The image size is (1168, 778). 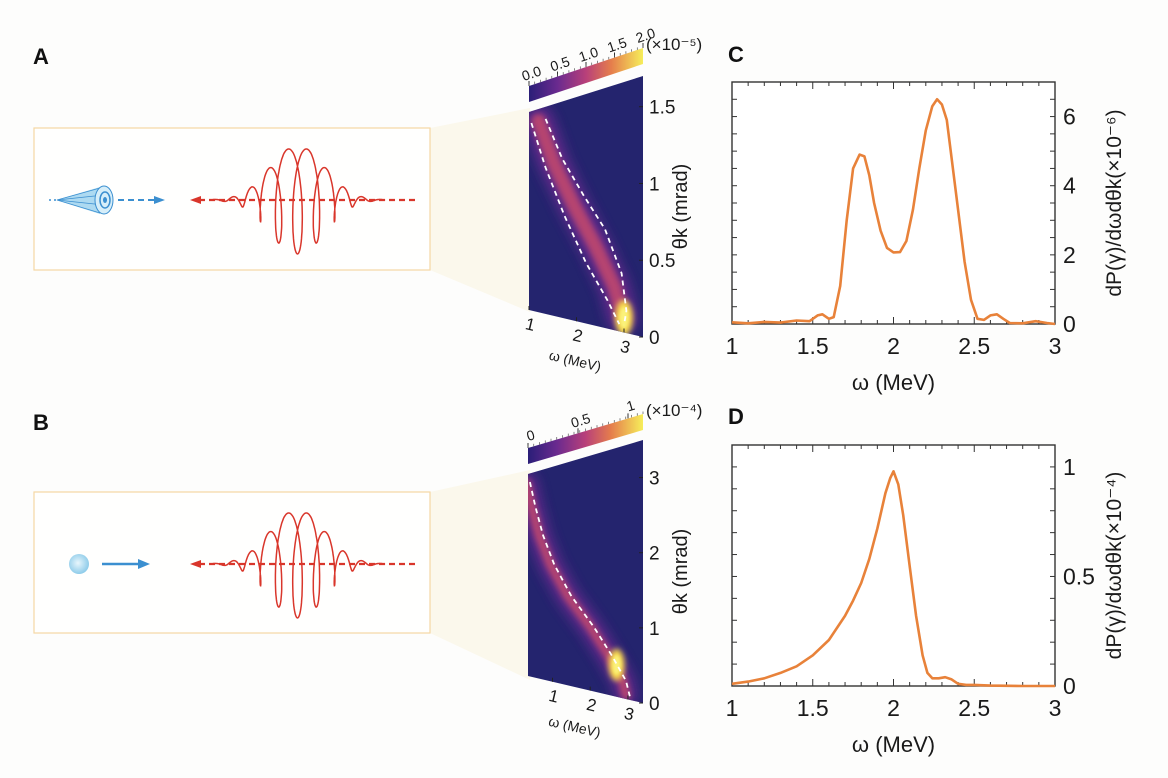 I want to click on electron-direction-arrow-b, so click(x=126, y=564).